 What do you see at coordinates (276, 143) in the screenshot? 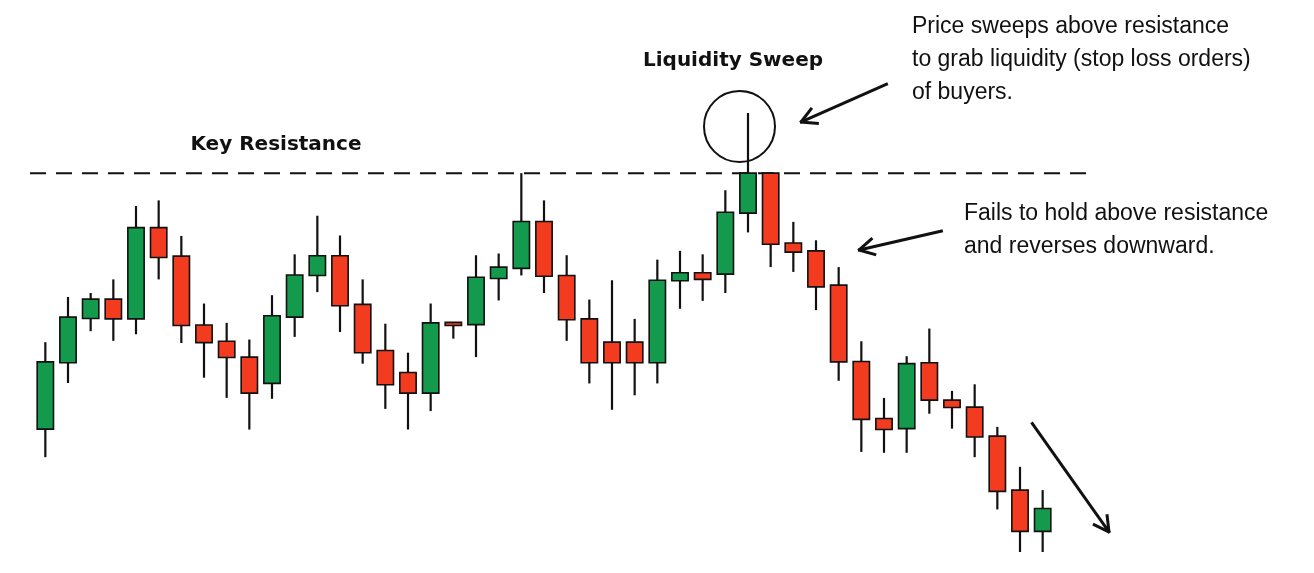
I see `ref-line-label: Key Resistance` at bounding box center [276, 143].